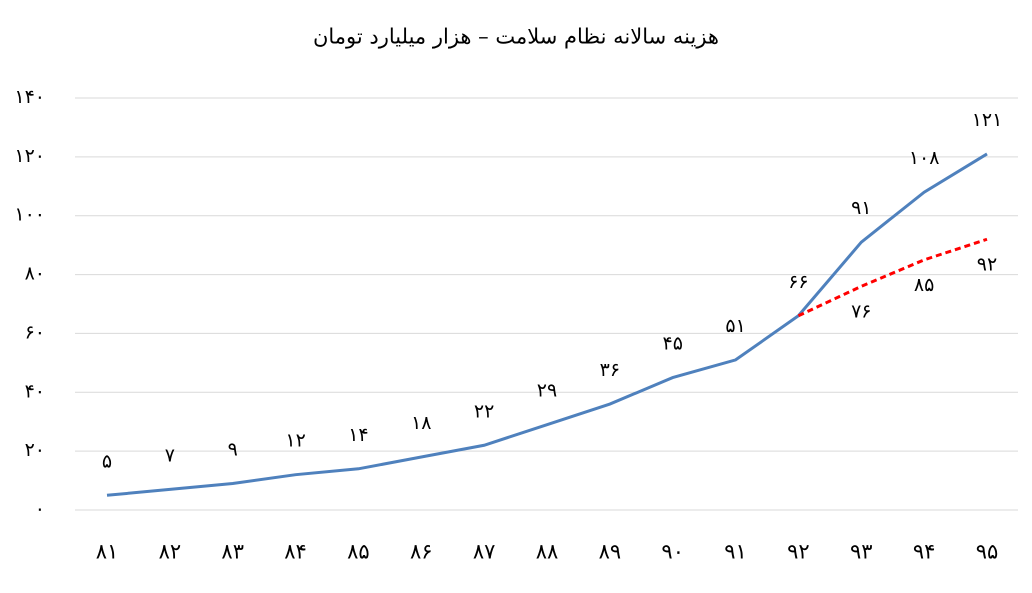  I want to click on x-tick-label: ۸۴, so click(295, 552).